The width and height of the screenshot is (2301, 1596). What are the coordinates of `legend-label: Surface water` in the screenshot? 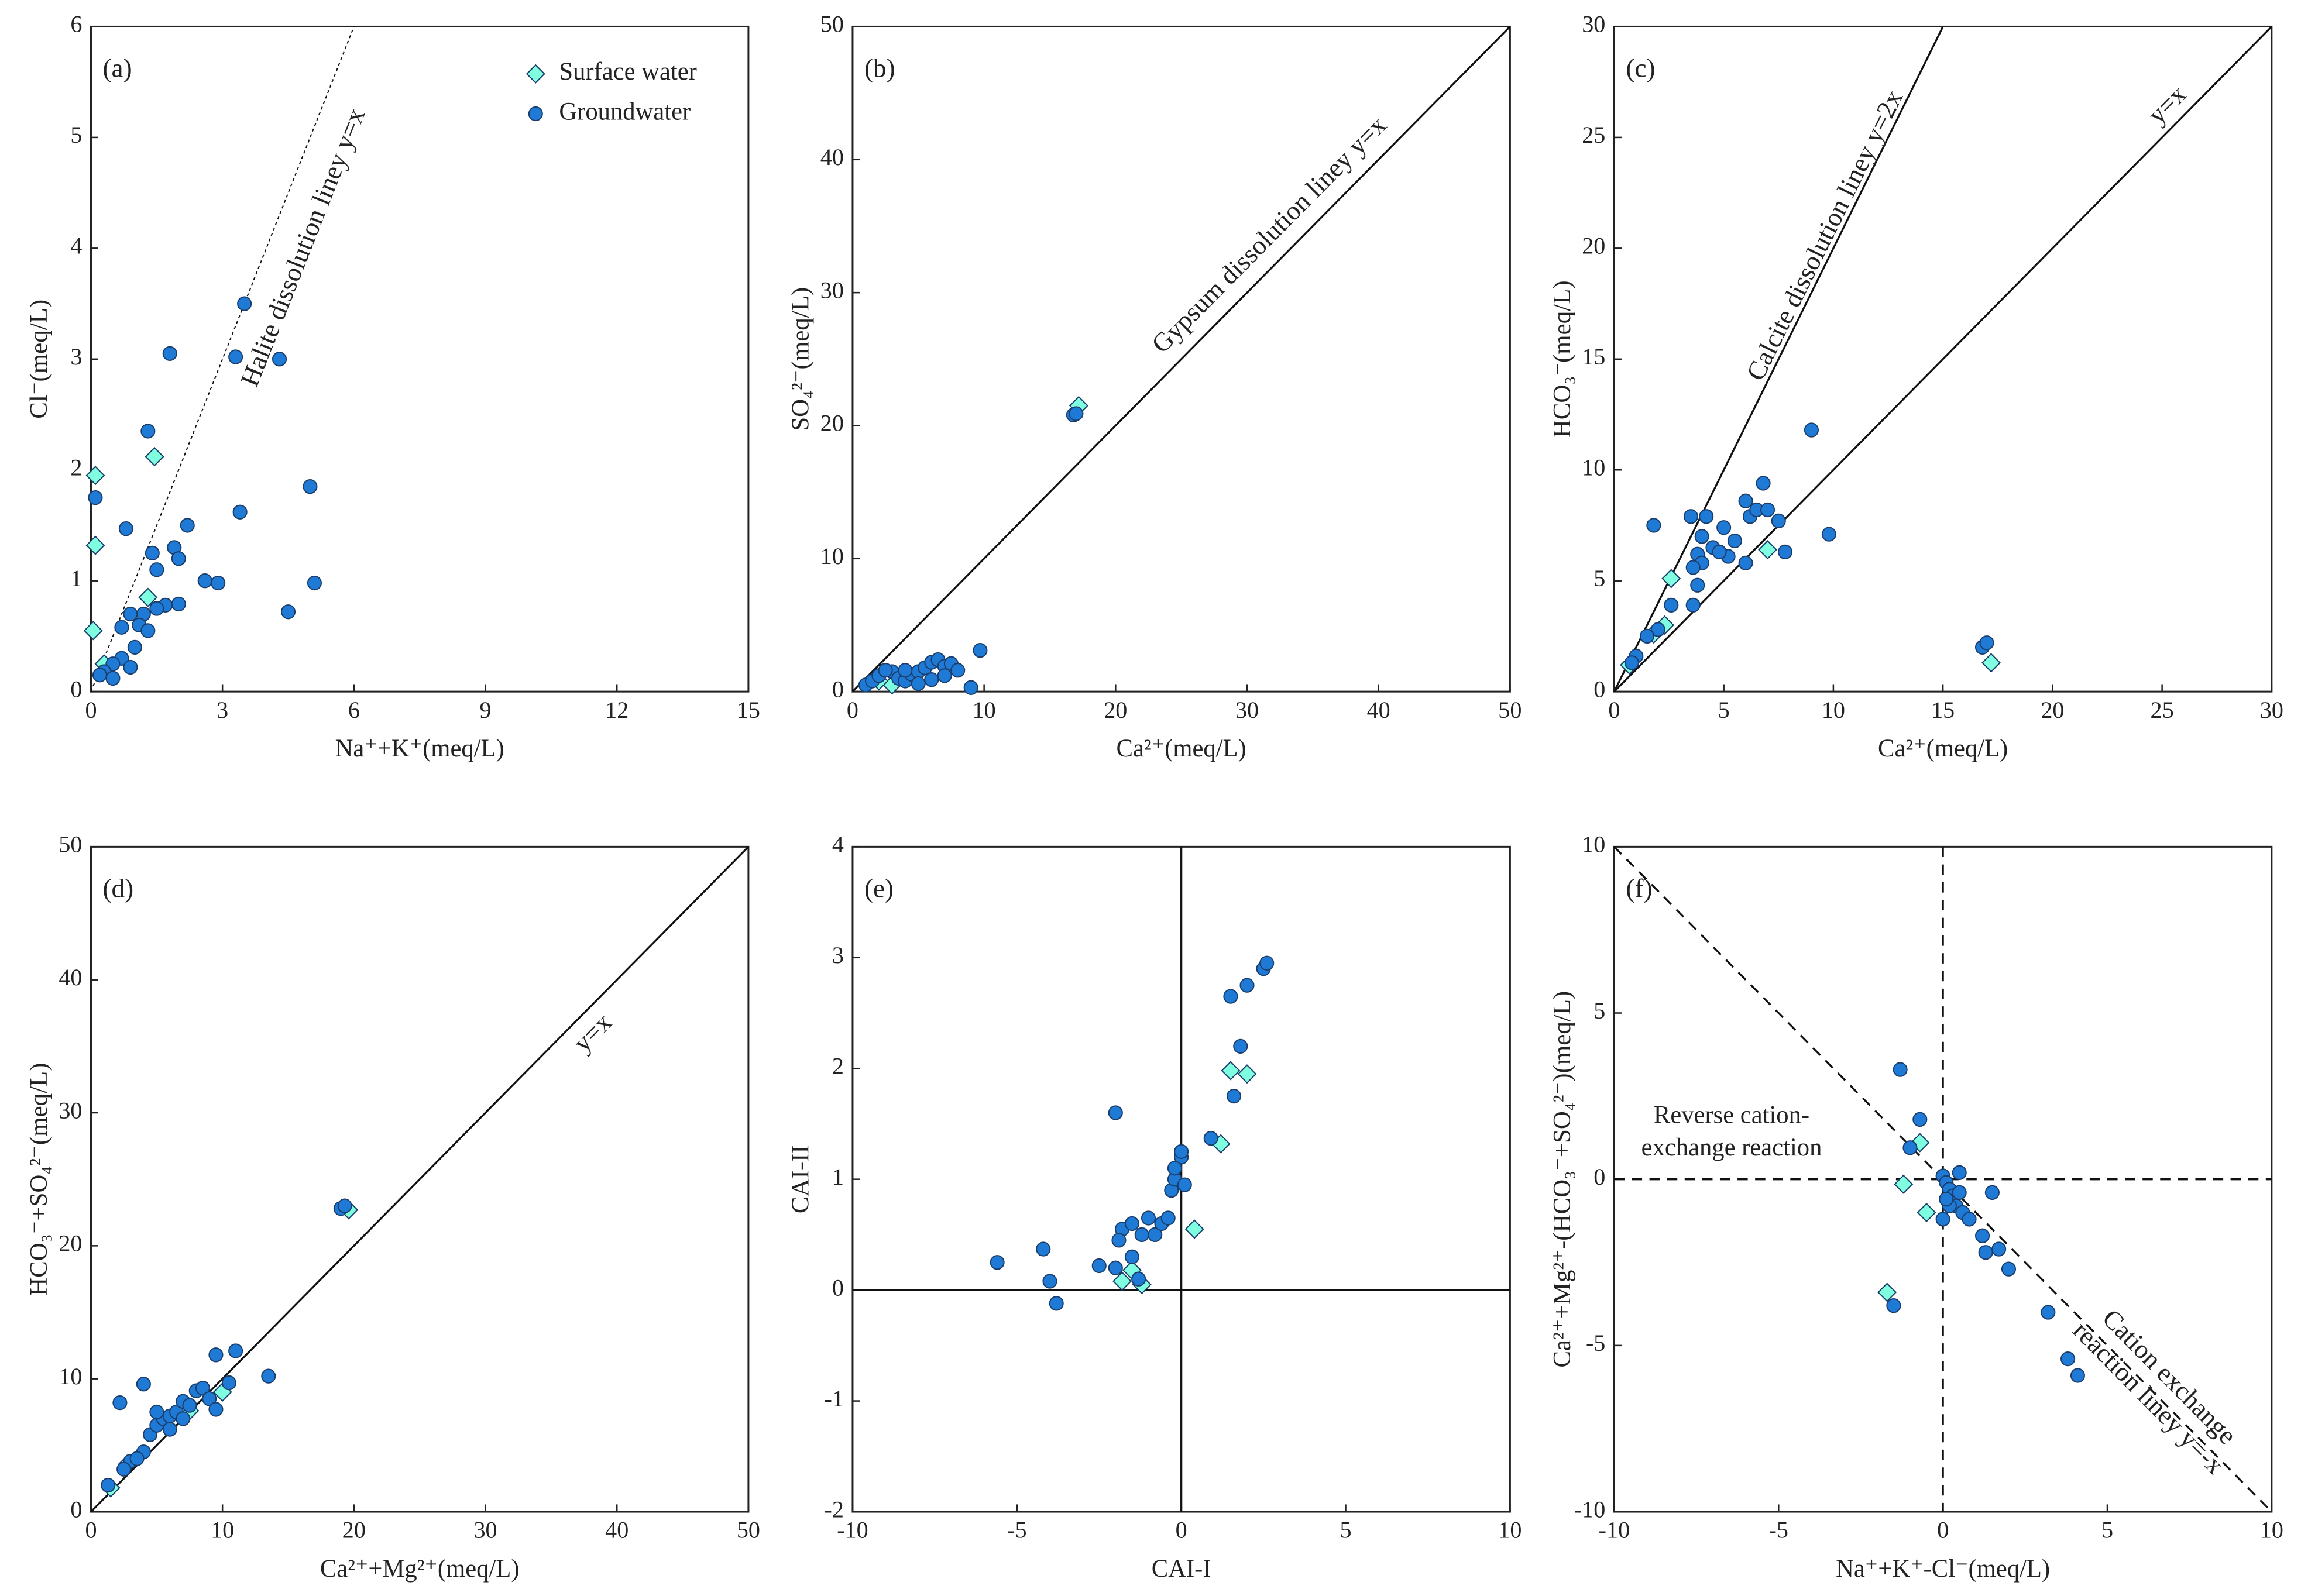 It's located at (627, 71).